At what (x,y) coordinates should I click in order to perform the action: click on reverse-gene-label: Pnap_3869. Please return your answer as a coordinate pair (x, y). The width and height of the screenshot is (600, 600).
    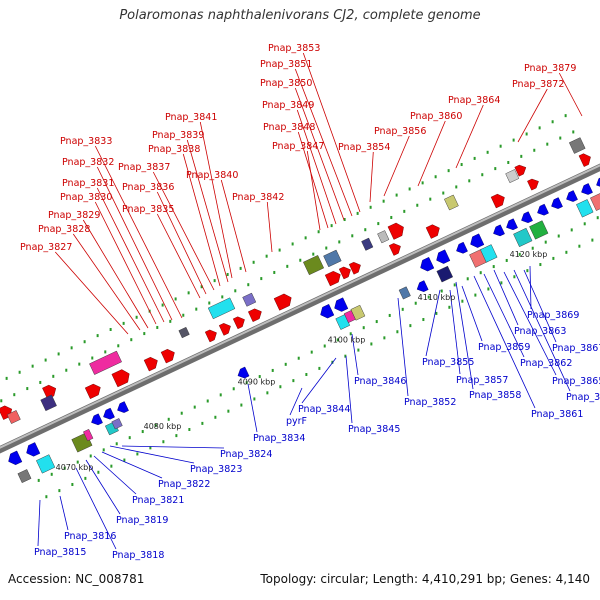
    Looking at the image, I should click on (553, 315).